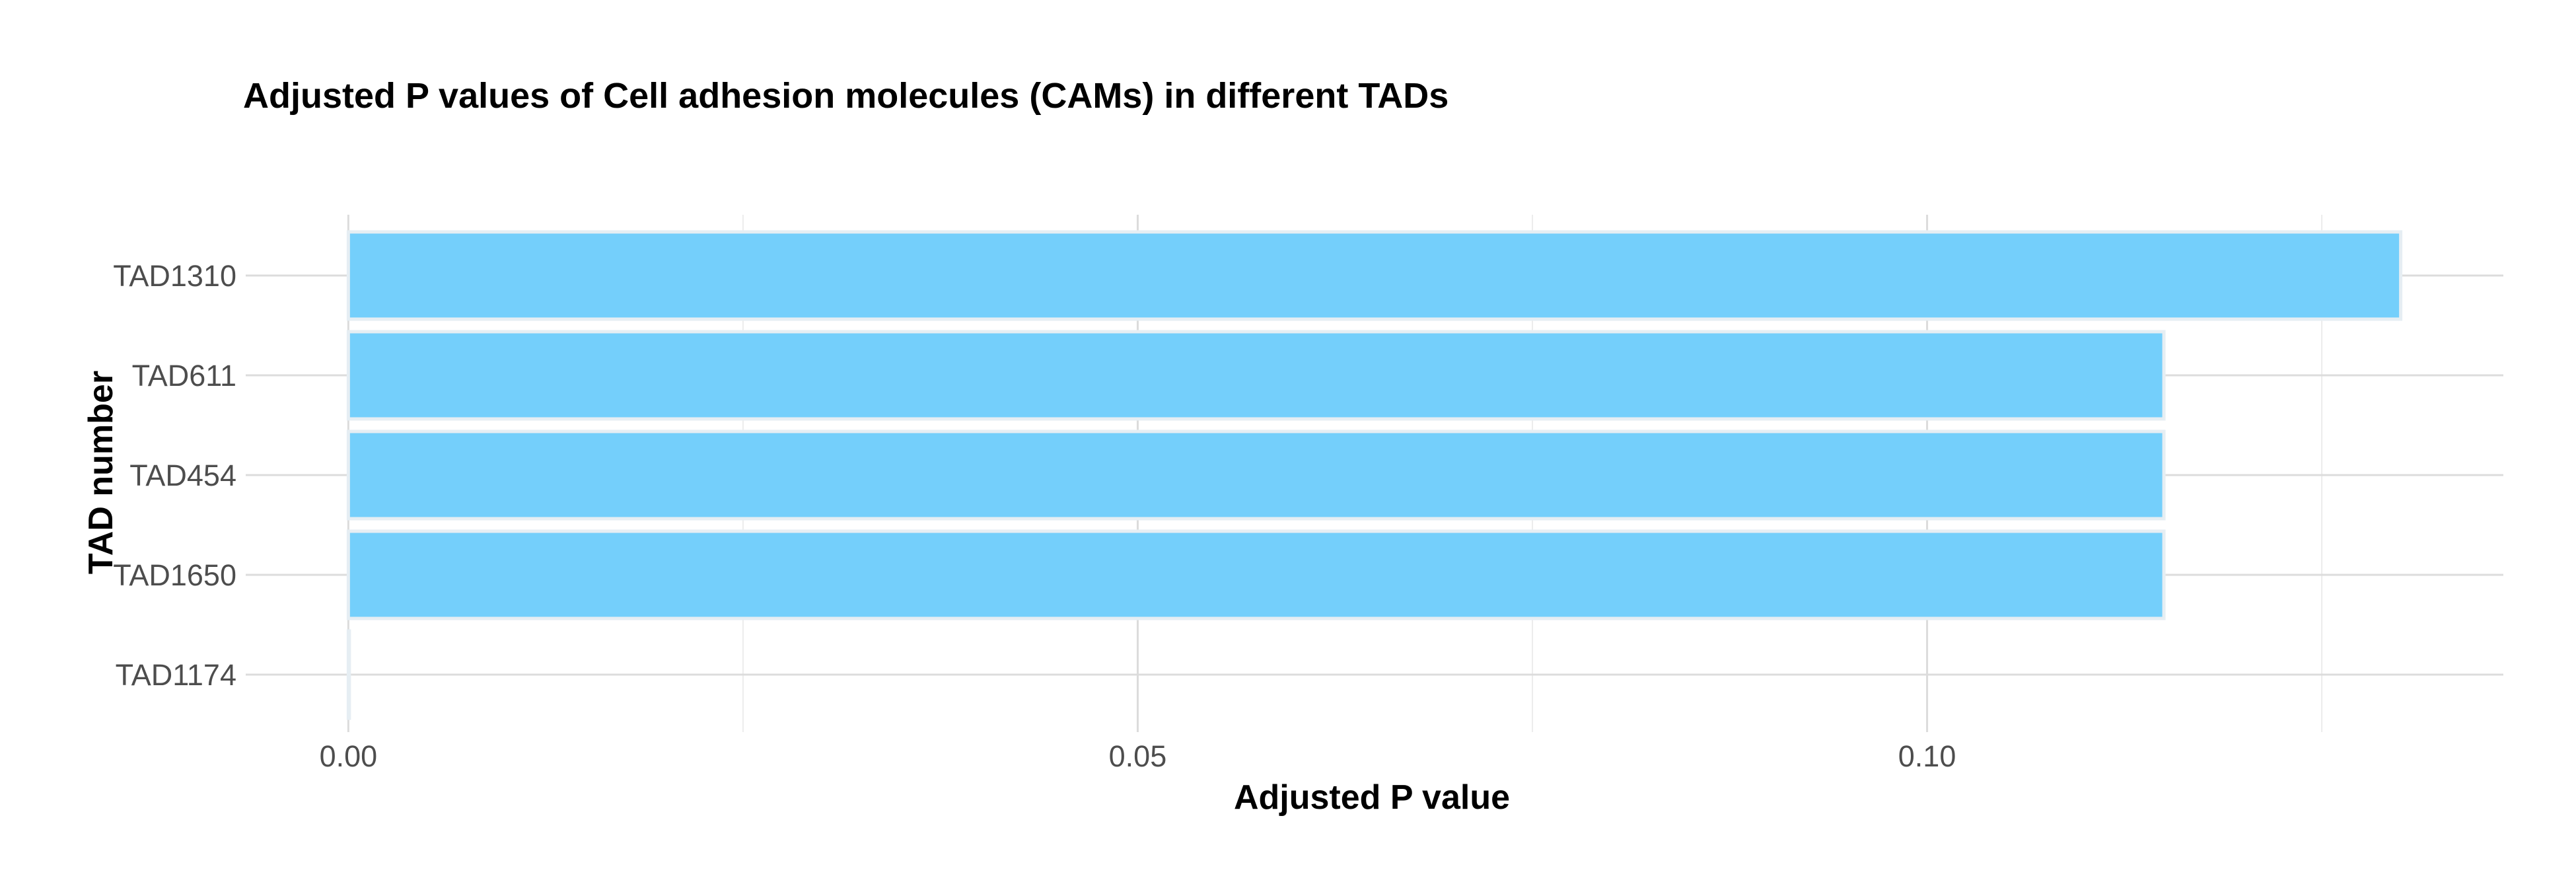 The height and width of the screenshot is (892, 2576). Describe the element at coordinates (348, 674) in the screenshot. I see `bar-tad1174` at that location.